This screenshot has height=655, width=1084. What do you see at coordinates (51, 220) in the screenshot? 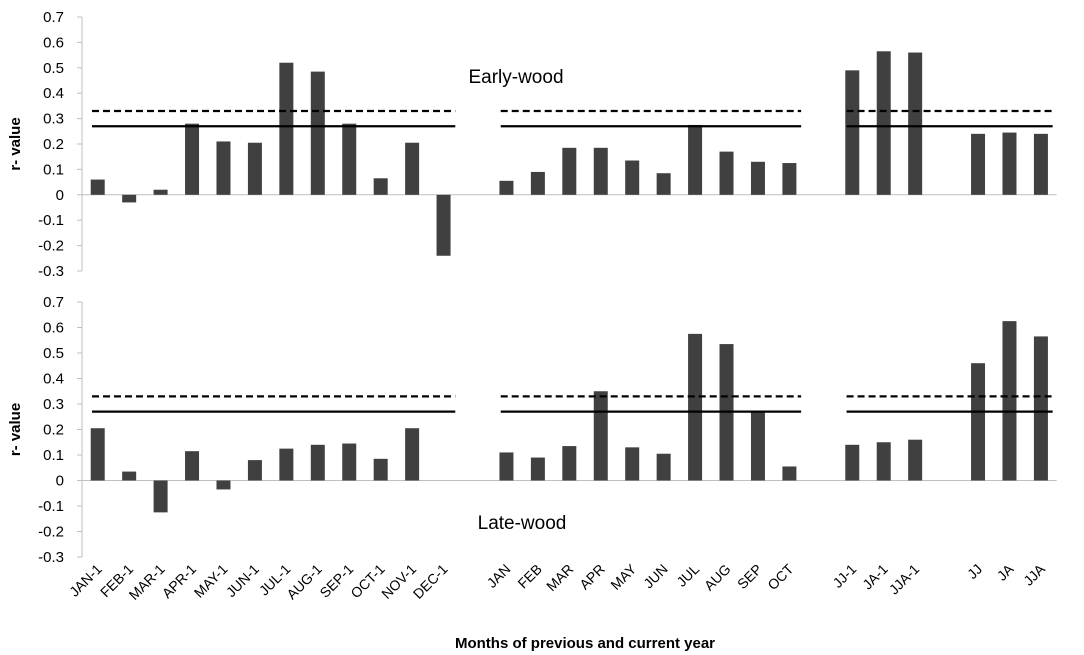
I see `y-tick-label: -0.1` at bounding box center [51, 220].